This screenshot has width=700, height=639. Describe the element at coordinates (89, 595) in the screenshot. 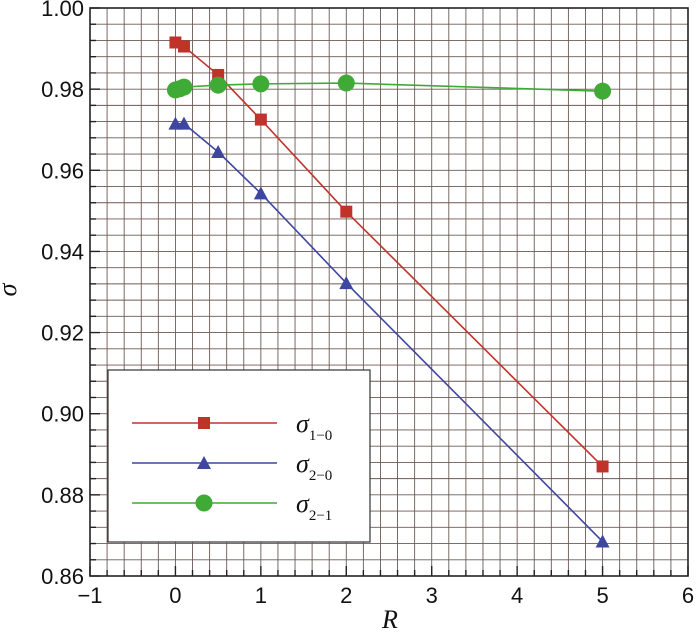

I see `x-tick-label: −1` at that location.